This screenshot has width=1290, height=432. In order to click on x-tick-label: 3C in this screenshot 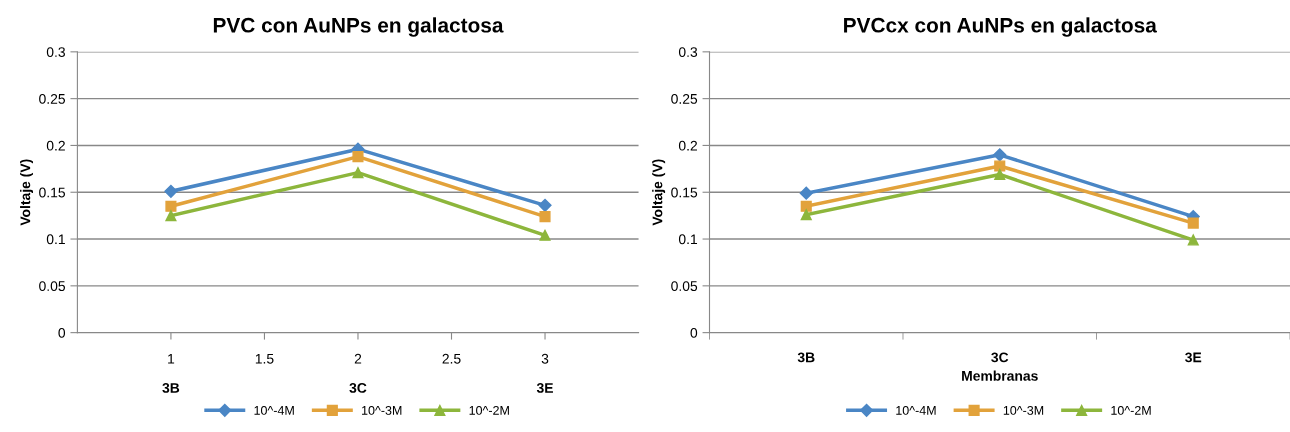, I will do `click(1000, 357)`.